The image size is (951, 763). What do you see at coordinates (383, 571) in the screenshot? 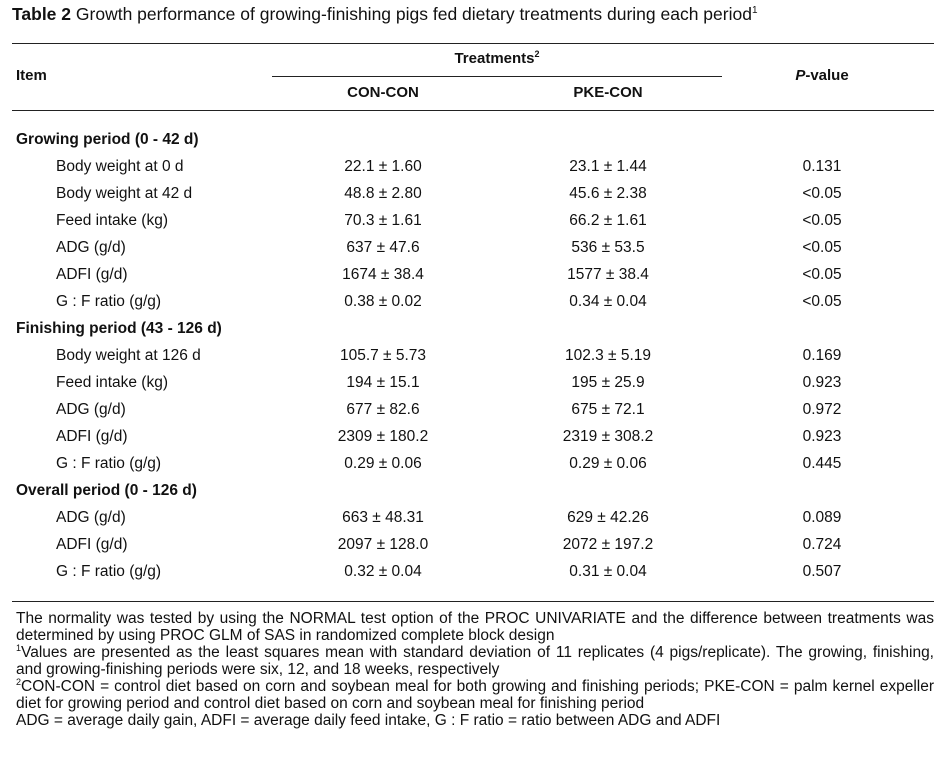
I see `cell-con-con: 0.32 ± 0.04` at bounding box center [383, 571].